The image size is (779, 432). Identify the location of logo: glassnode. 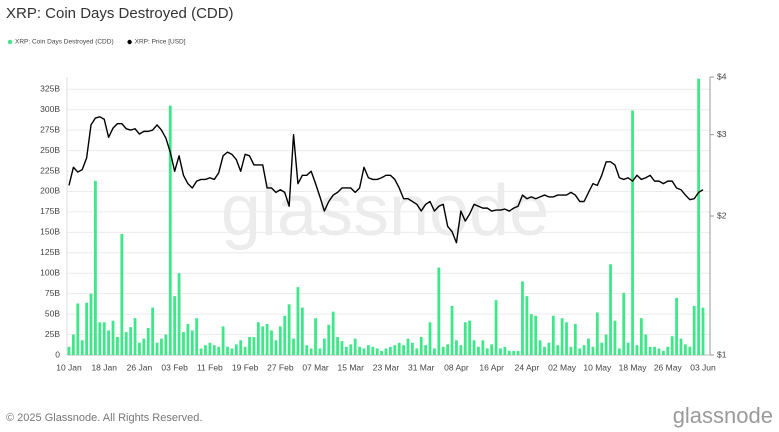
(723, 415).